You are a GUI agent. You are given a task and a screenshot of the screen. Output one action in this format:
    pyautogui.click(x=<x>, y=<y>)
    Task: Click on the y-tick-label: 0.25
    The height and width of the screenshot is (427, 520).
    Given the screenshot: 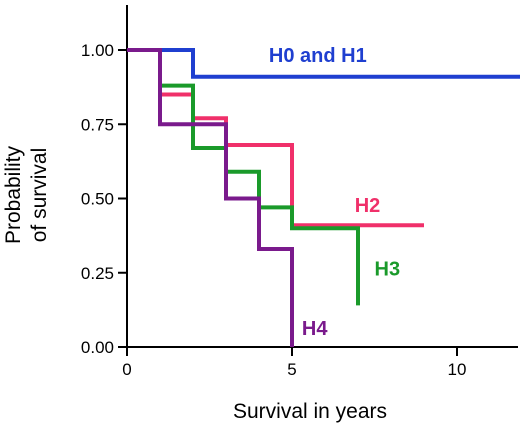 What is the action you would take?
    pyautogui.click(x=97, y=273)
    